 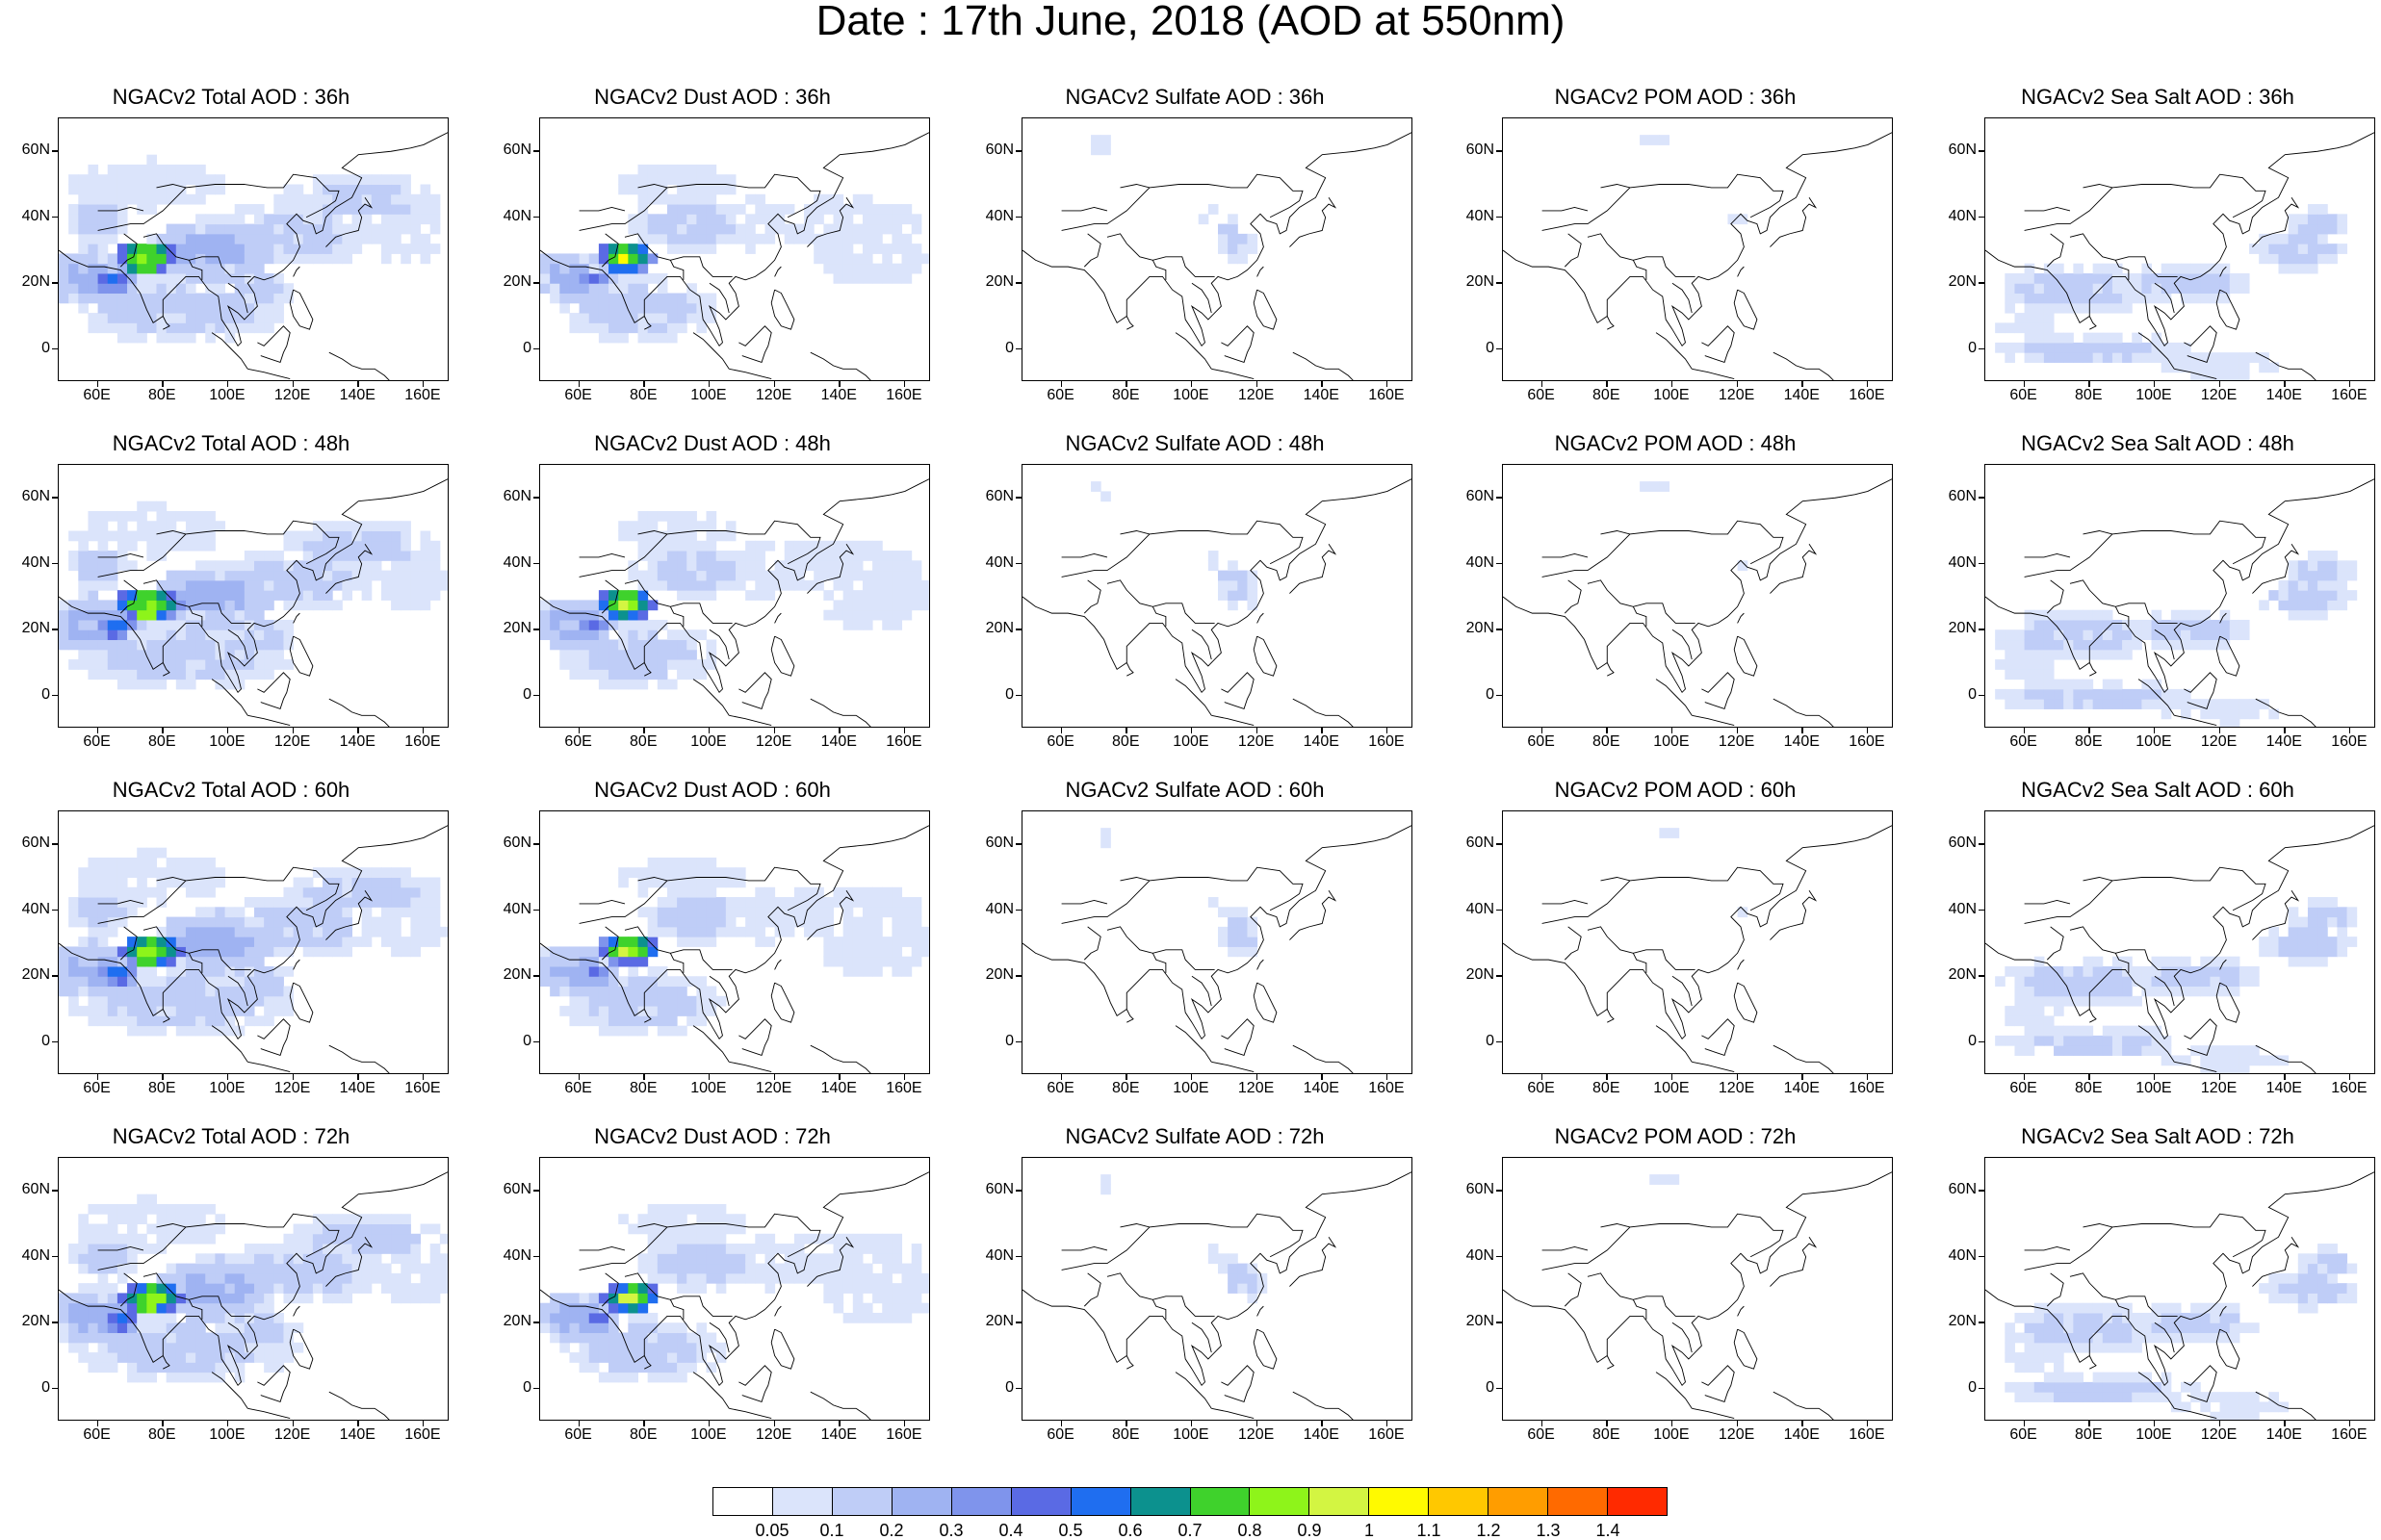 What do you see at coordinates (1216, 1295) in the screenshot?
I see `aod-map` at bounding box center [1216, 1295].